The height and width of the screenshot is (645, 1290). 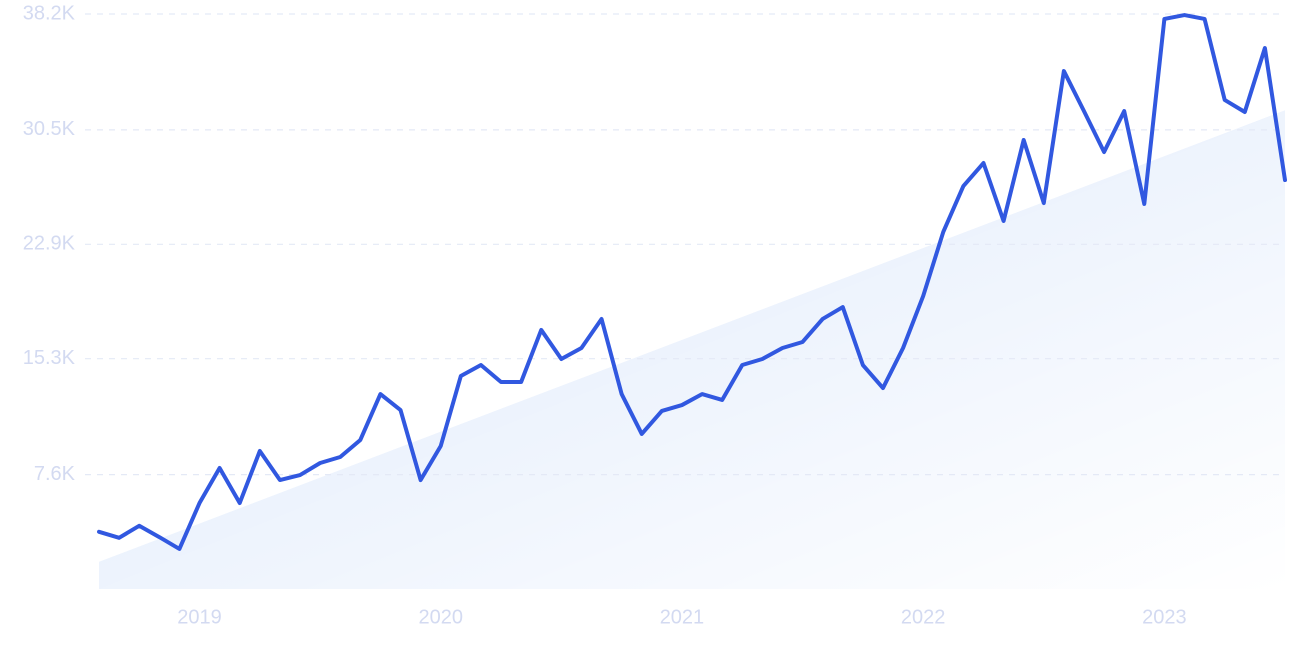 What do you see at coordinates (682, 617) in the screenshot?
I see `x-tick-label: 2021` at bounding box center [682, 617].